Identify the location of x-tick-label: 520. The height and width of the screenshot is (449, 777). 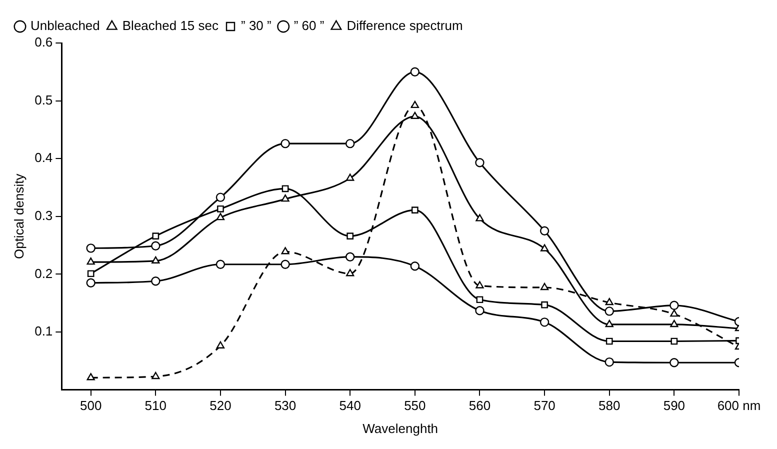
(221, 406).